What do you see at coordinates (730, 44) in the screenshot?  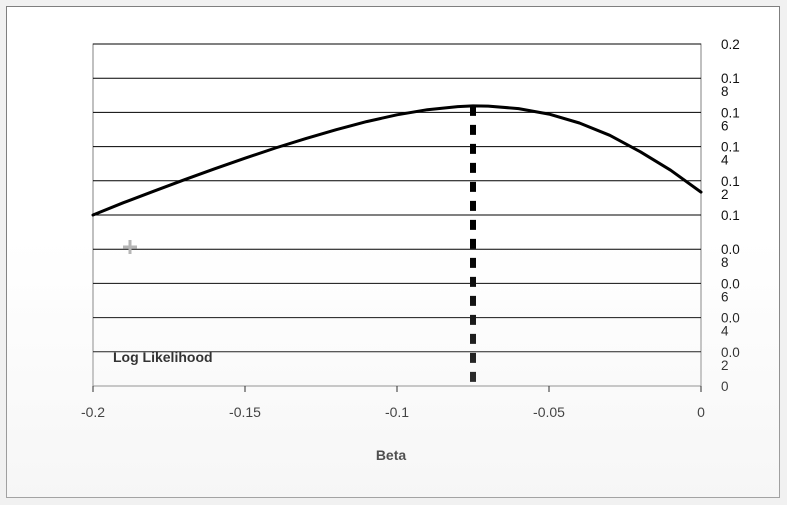 I see `y-tick-label: 0.2` at bounding box center [730, 44].